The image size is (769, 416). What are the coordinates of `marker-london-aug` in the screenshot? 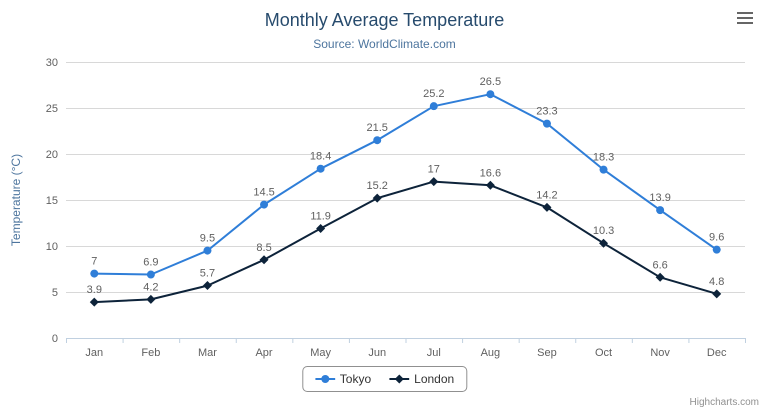 It's located at (490, 185).